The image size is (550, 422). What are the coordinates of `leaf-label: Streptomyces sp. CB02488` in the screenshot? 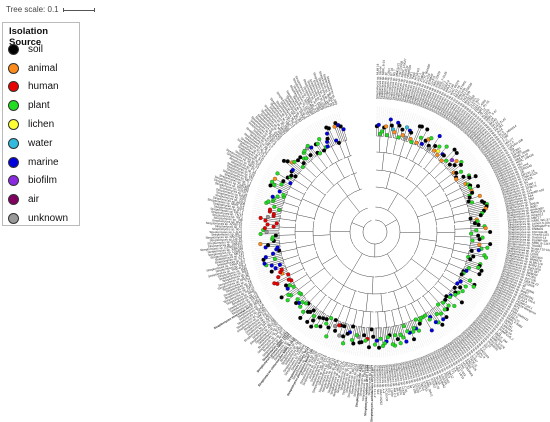 It's located at (364, 382).